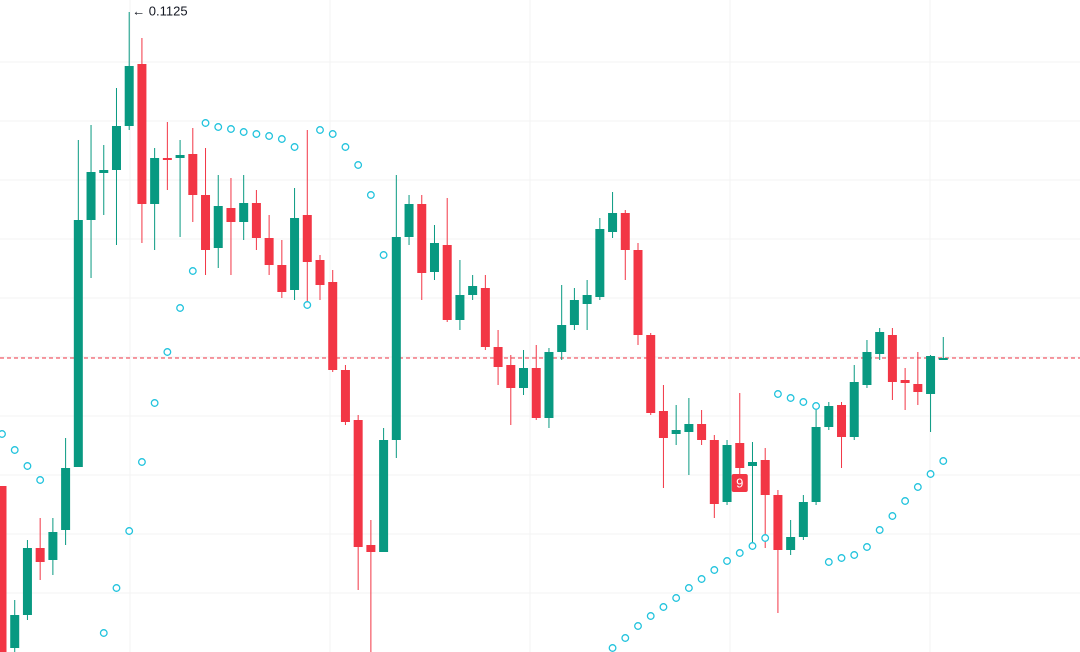 Image resolution: width=1080 pixels, height=652 pixels. Describe the element at coordinates (739, 482) in the screenshot. I see `event-label: 9` at that location.